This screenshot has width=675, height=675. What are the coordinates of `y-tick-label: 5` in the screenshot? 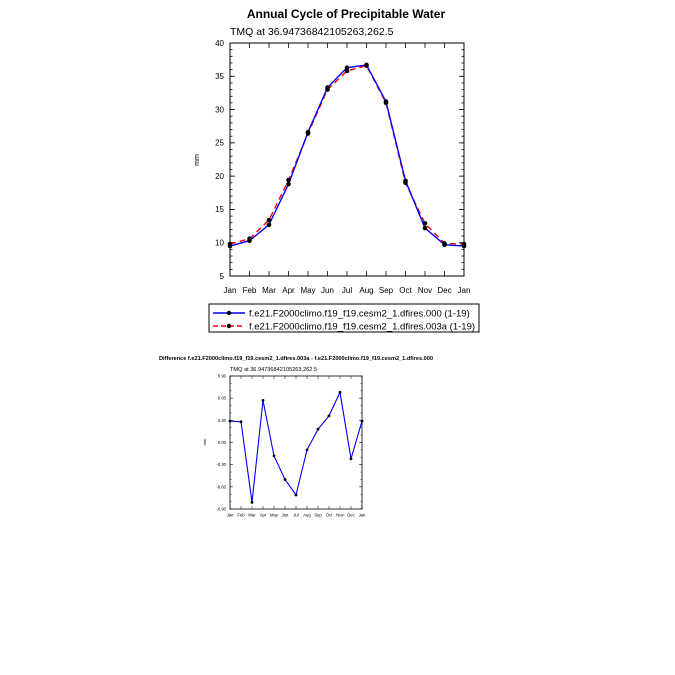 It's located at (222, 276).